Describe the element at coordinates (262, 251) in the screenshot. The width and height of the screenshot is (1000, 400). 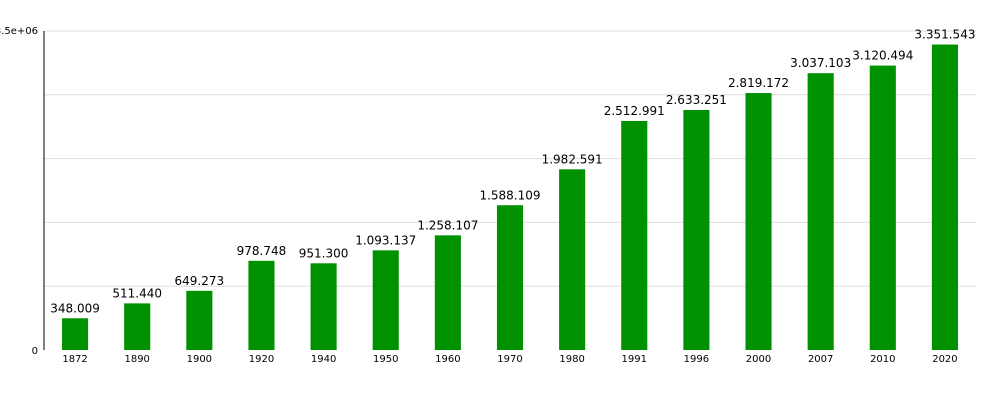
I see `value-label-1920: 978.748` at that location.